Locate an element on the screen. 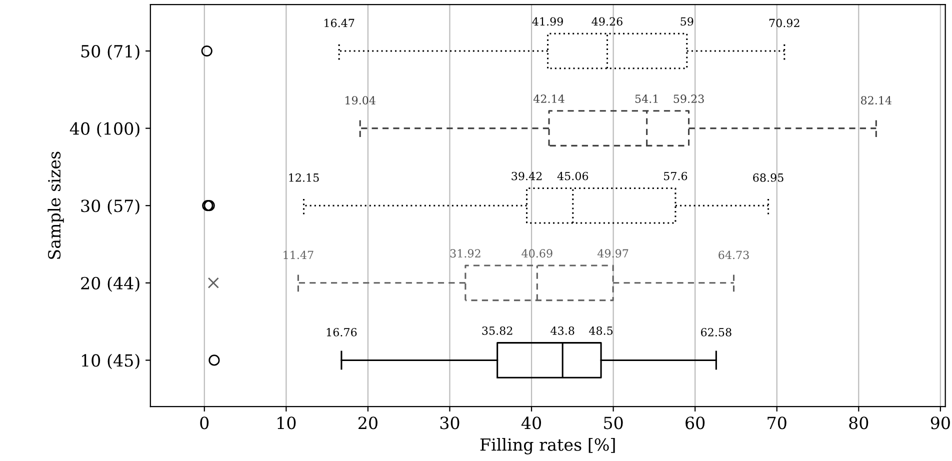 The image size is (952, 461). y-tick-label: 20 (44) is located at coordinates (110, 284).